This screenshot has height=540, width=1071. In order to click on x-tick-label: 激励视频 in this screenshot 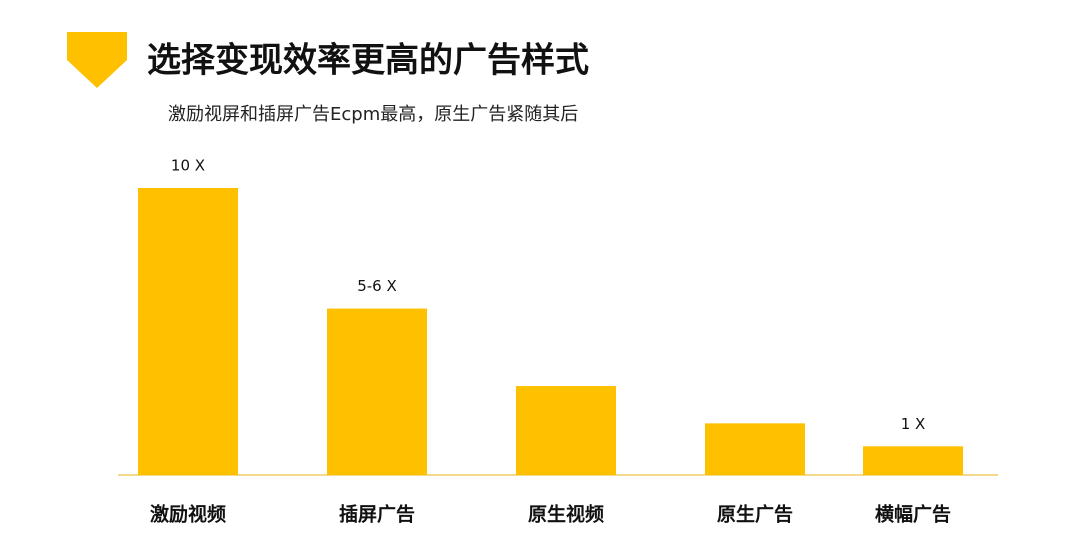, I will do `click(188, 514)`.